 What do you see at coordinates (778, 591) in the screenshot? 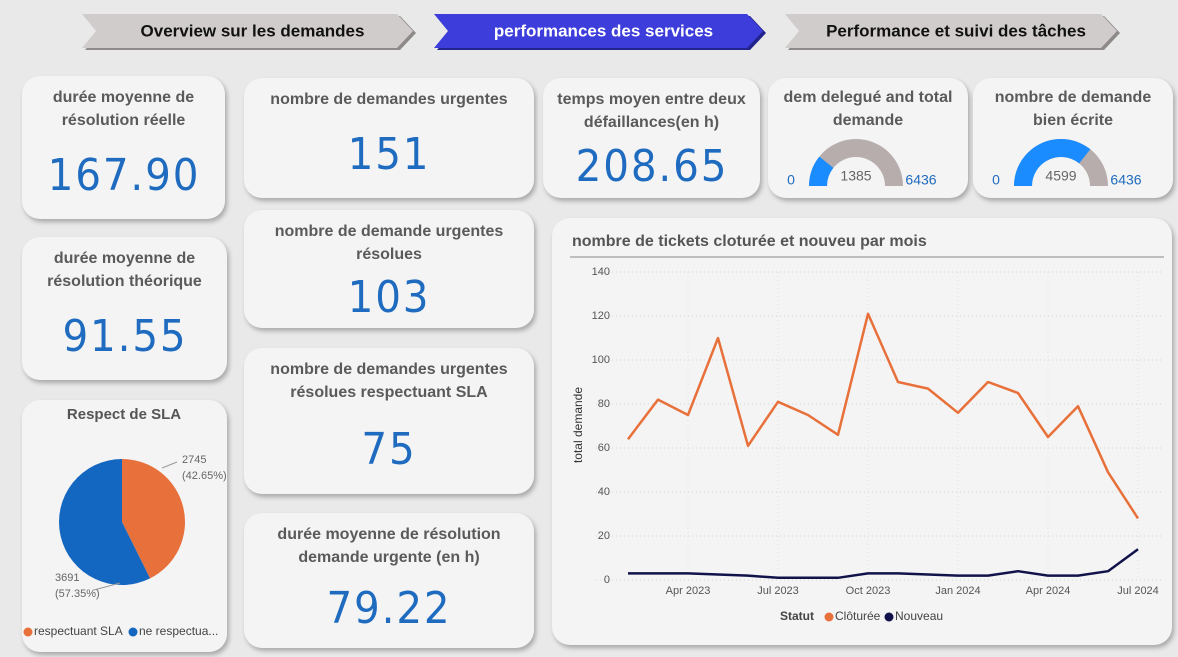
I see `x-tick-label: Jul 2023` at bounding box center [778, 591].